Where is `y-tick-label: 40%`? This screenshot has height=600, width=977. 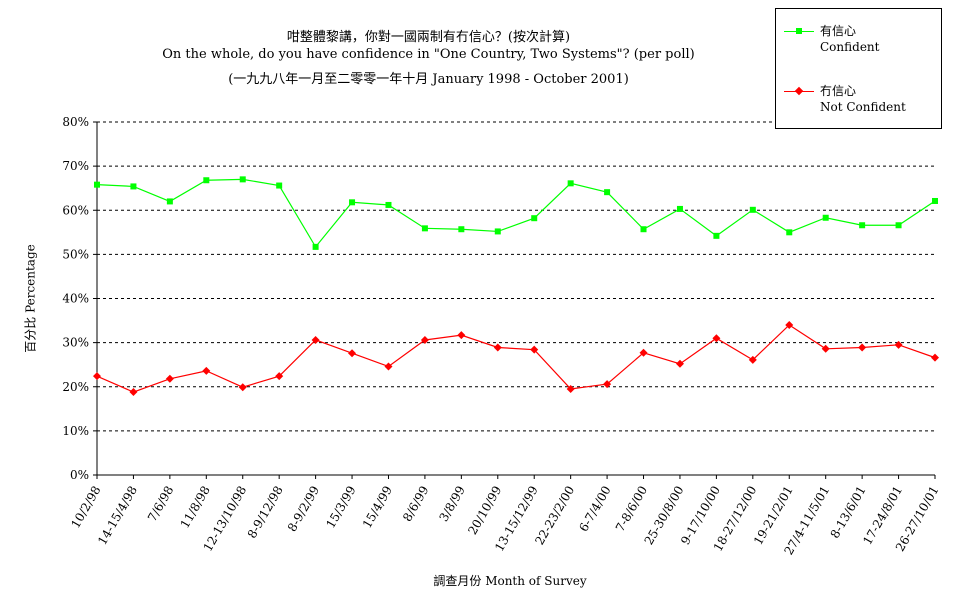
y-tick-label: 40% is located at coordinates (75, 299).